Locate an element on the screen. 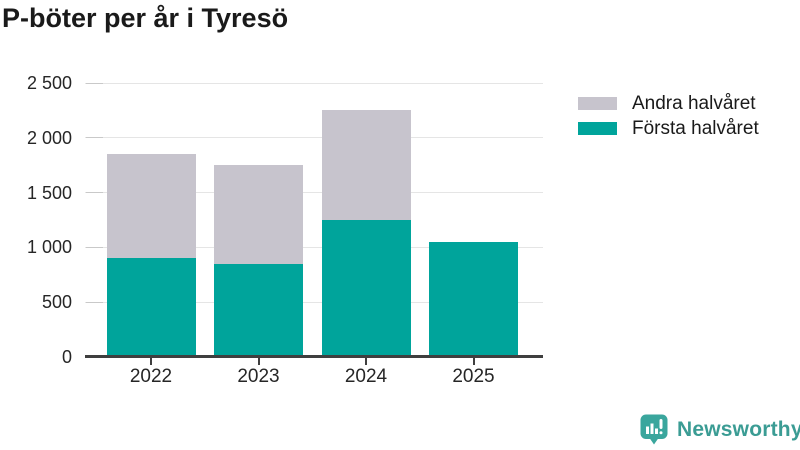 This screenshot has height=450, width=800. bar-segment-2025-Första halvåret is located at coordinates (473, 299).